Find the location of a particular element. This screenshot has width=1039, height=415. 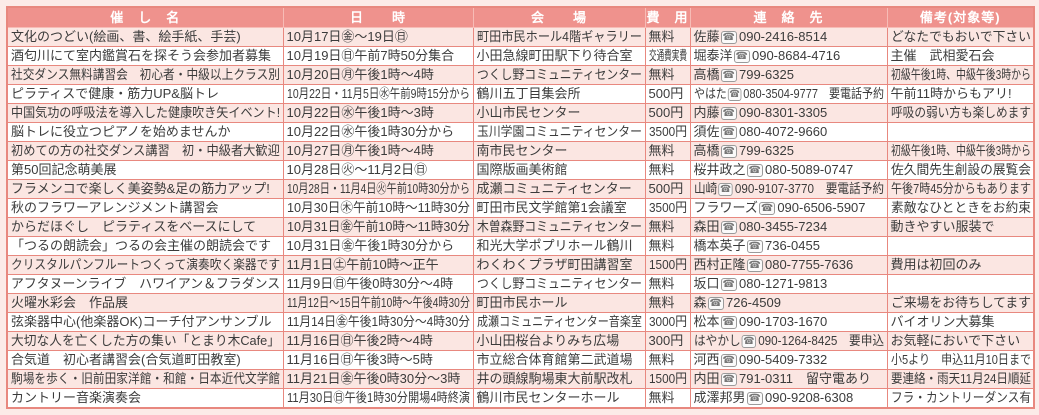

venue-text: 町田市民ホール is located at coordinates (522, 302).